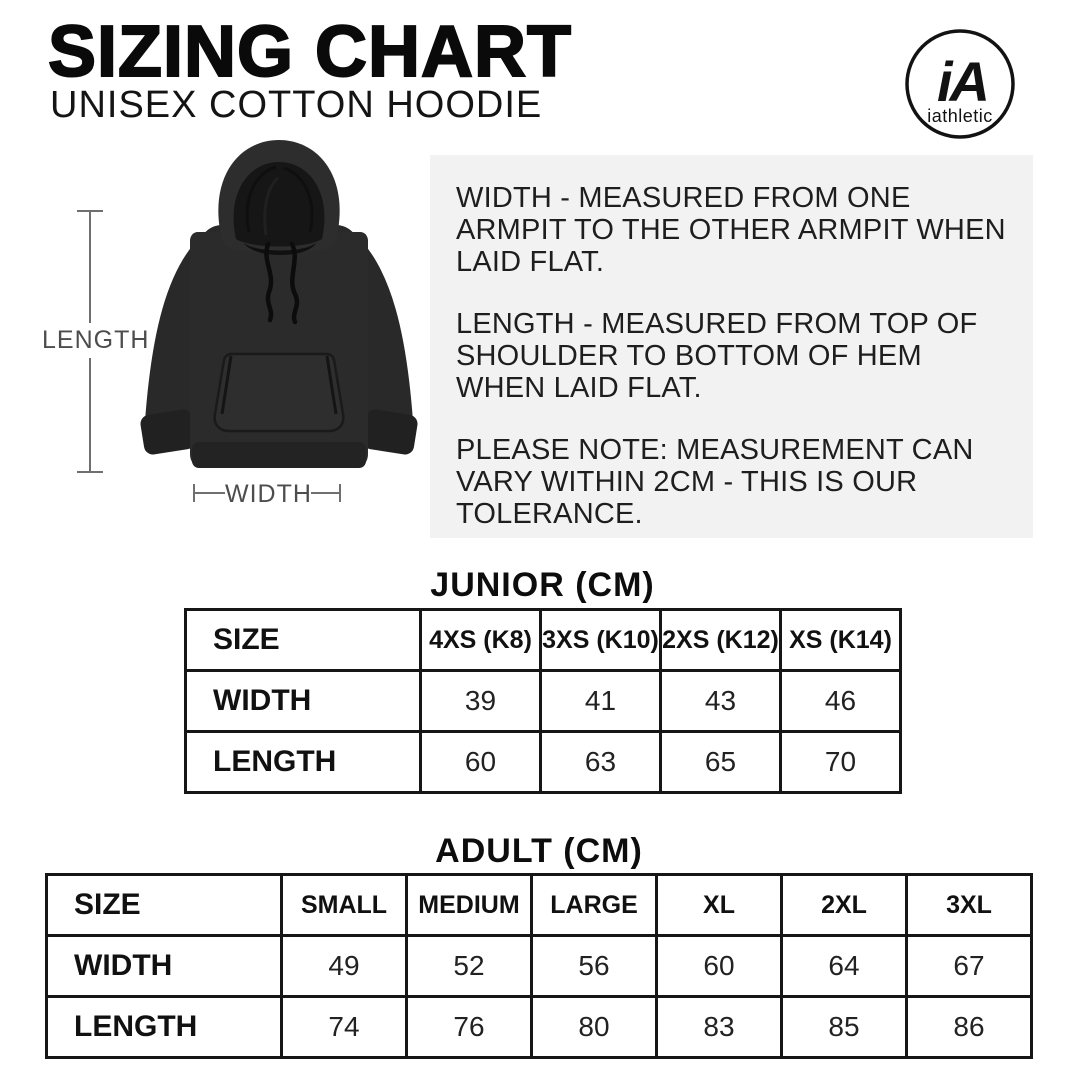  What do you see at coordinates (194, 493) in the screenshot?
I see `width-measure-cap-left` at bounding box center [194, 493].